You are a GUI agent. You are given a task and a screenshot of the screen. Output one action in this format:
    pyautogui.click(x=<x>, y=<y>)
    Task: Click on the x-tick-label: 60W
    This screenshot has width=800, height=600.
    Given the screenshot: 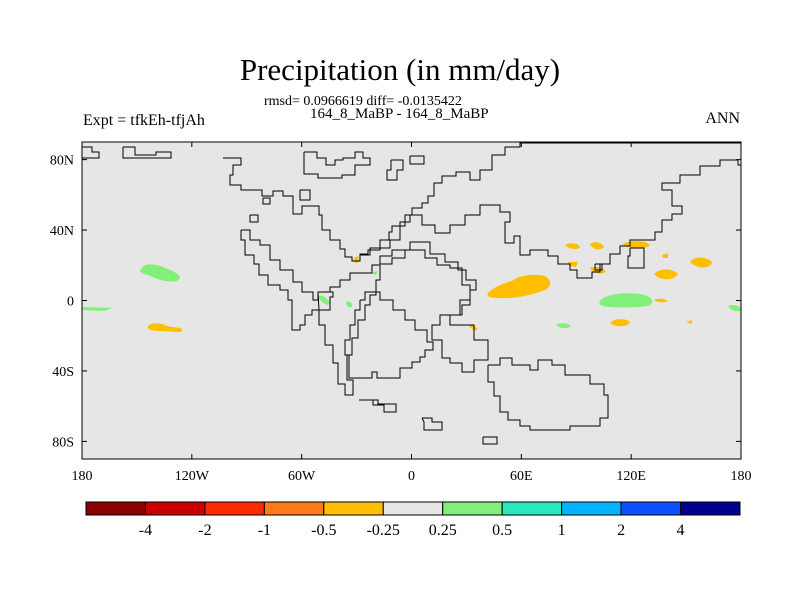 What is the action you would take?
    pyautogui.click(x=302, y=476)
    